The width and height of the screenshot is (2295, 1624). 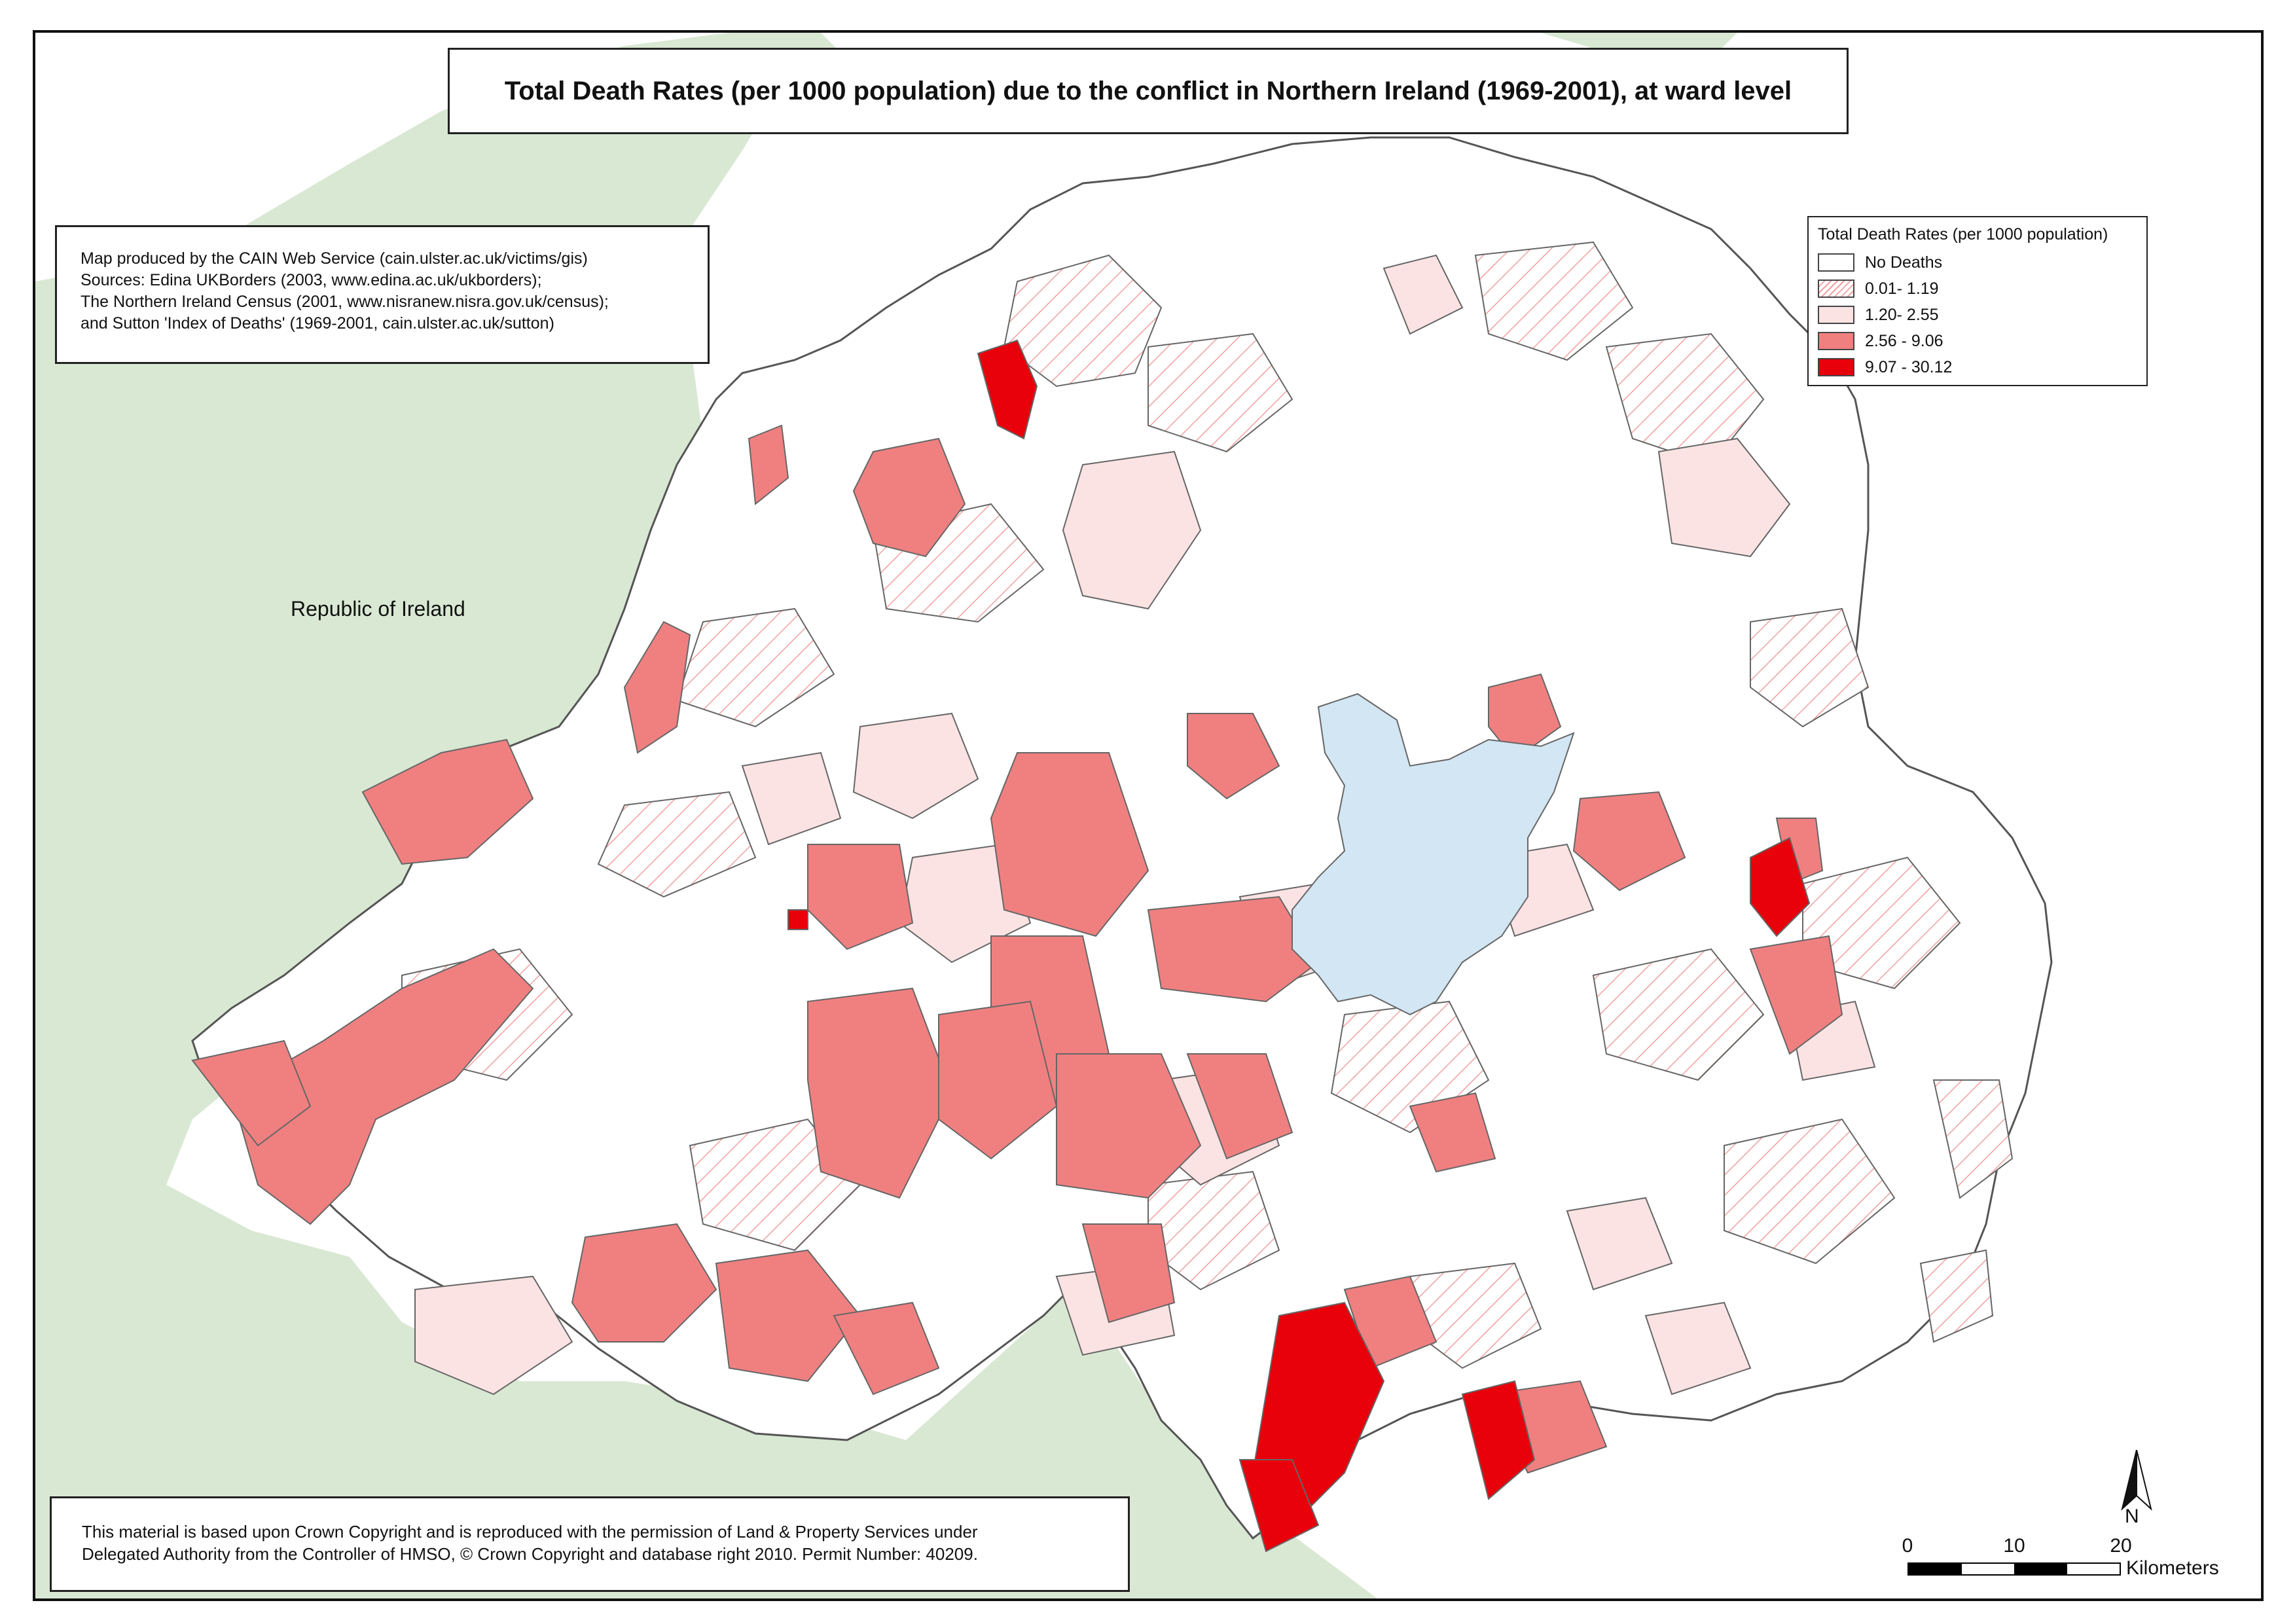 I want to click on legend-swatch-no-deaths, so click(x=1836, y=262).